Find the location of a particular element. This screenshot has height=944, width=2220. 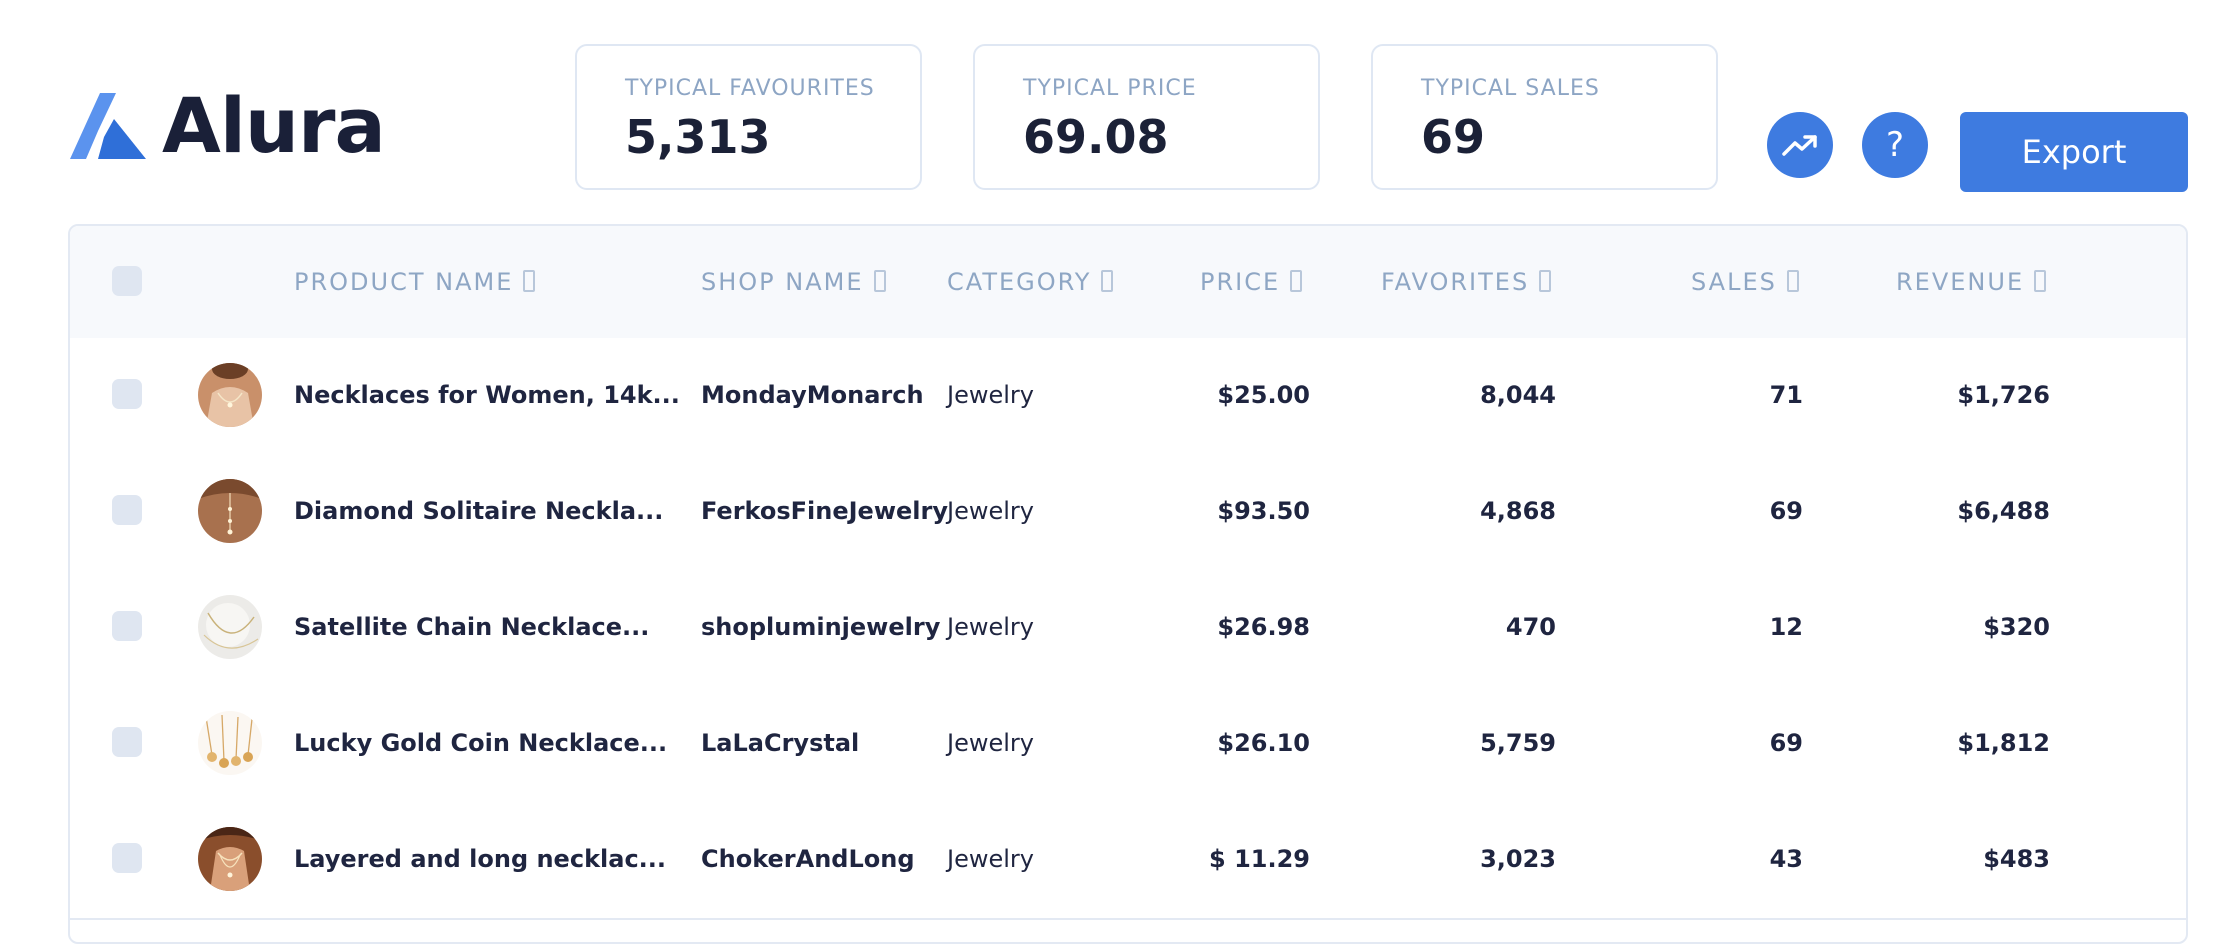

column-header-price: PRICE is located at coordinates (1251, 282).